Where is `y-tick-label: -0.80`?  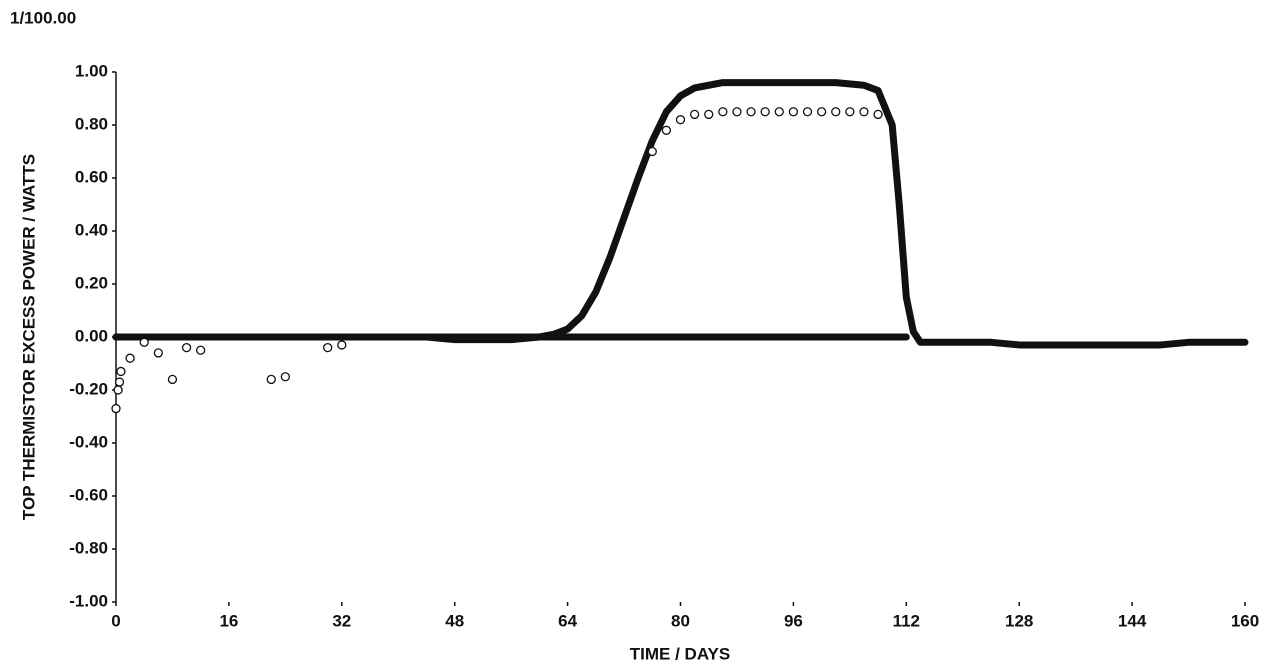 y-tick-label: -0.80 is located at coordinates (88, 547).